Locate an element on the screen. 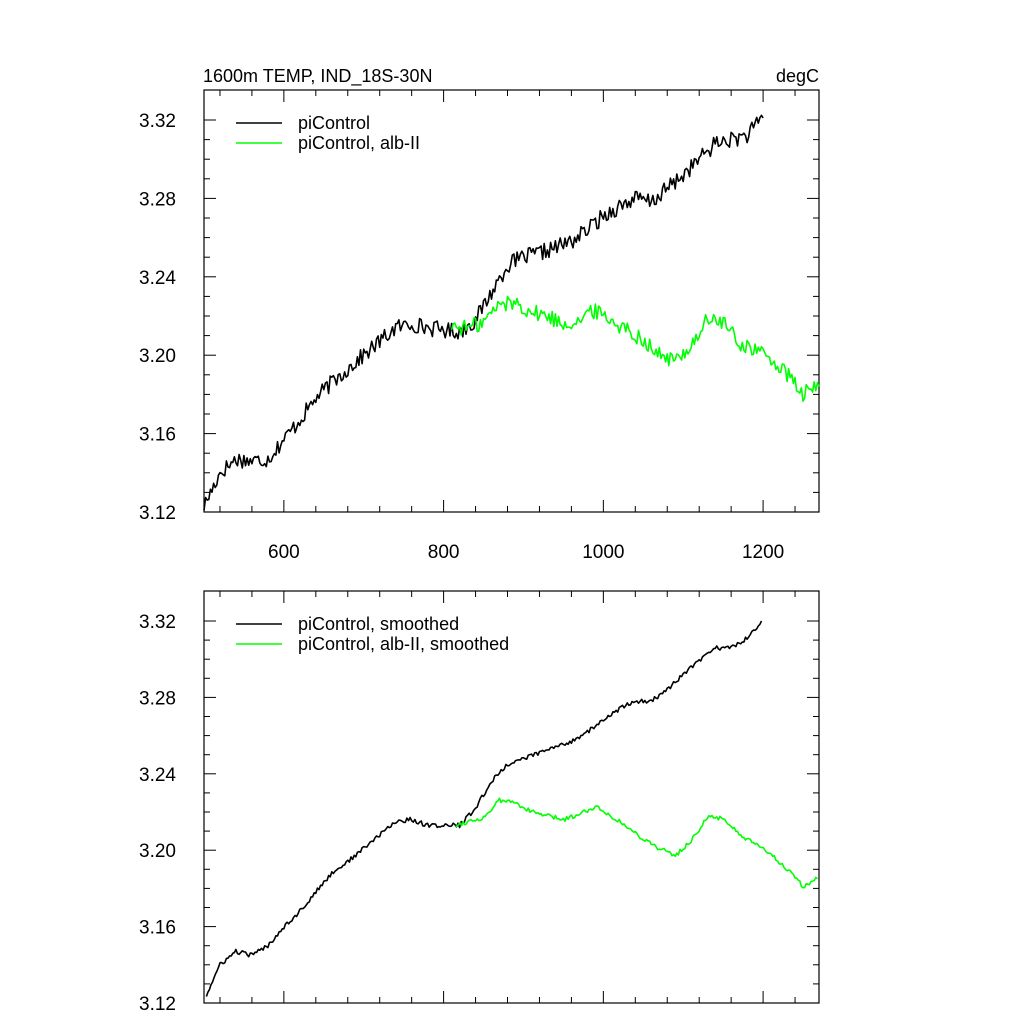  x-tick-label: 1200 is located at coordinates (763, 552).